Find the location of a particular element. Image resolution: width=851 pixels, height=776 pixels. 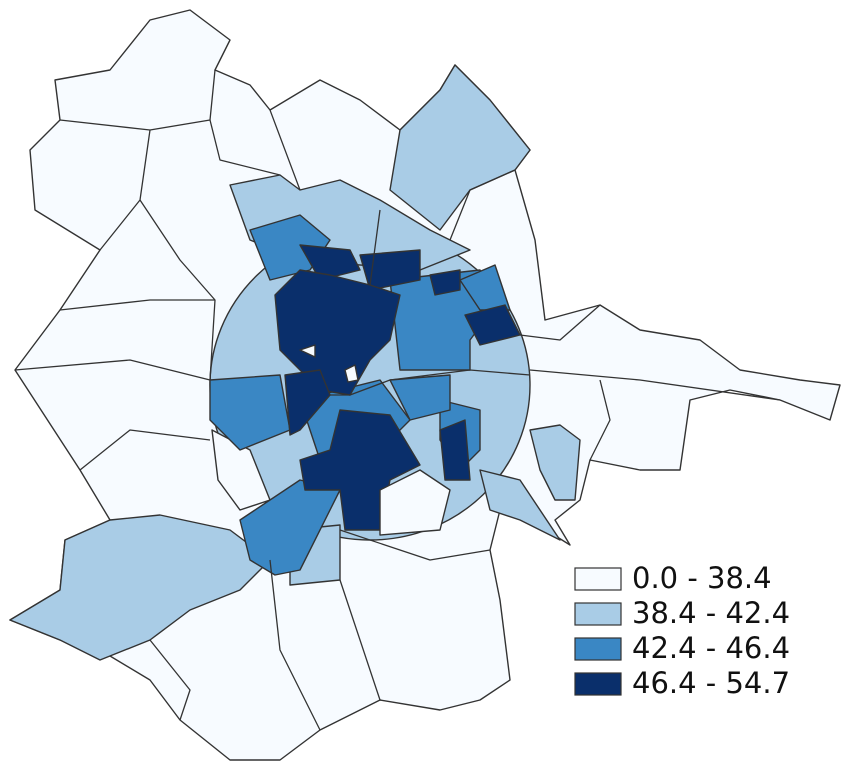

legend-label: 42.4 - 46.4 is located at coordinates (711, 648).